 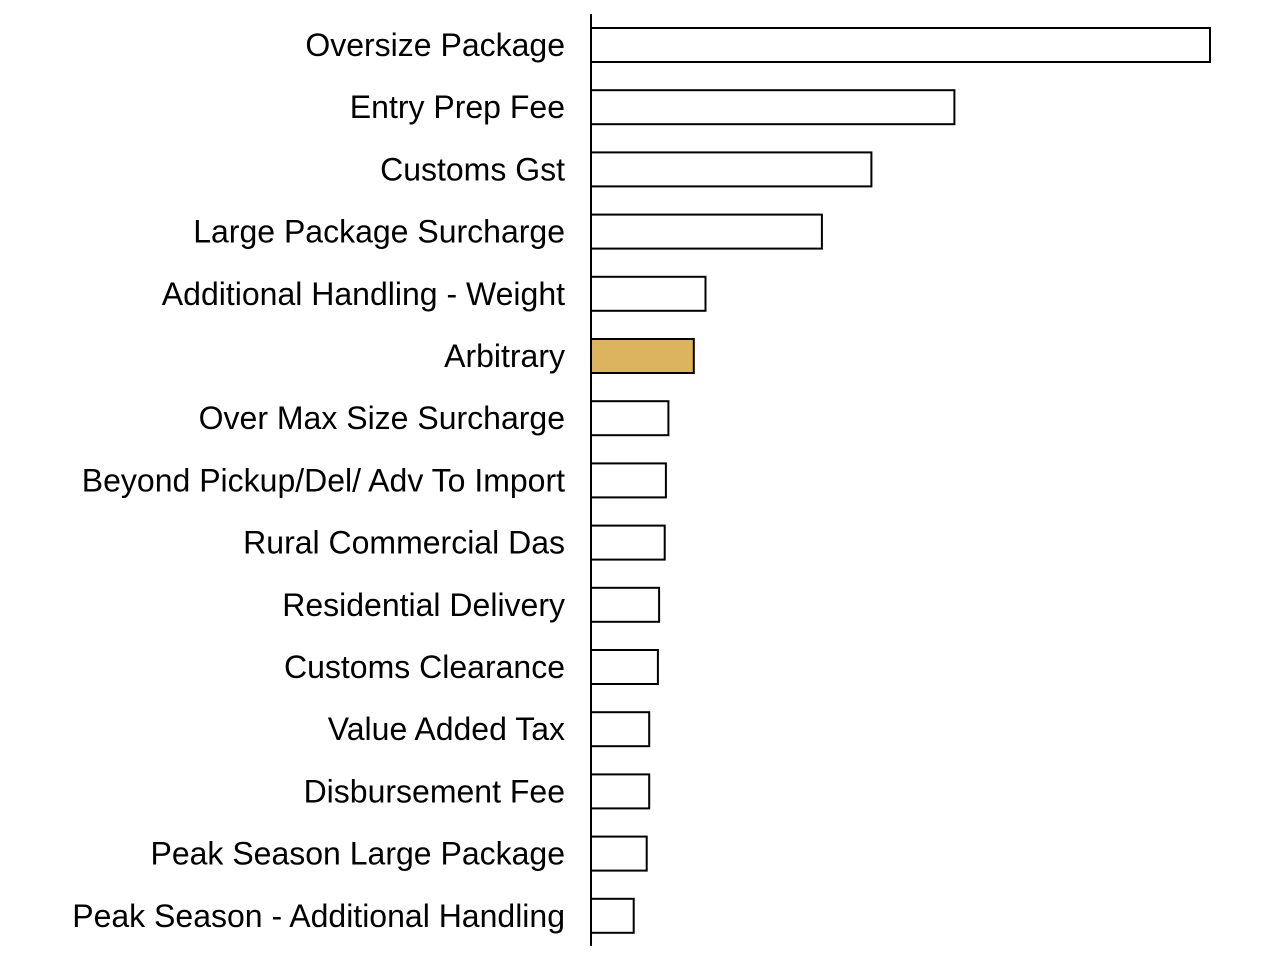 I want to click on category-label: Additional Handling - Weight, so click(x=363, y=294).